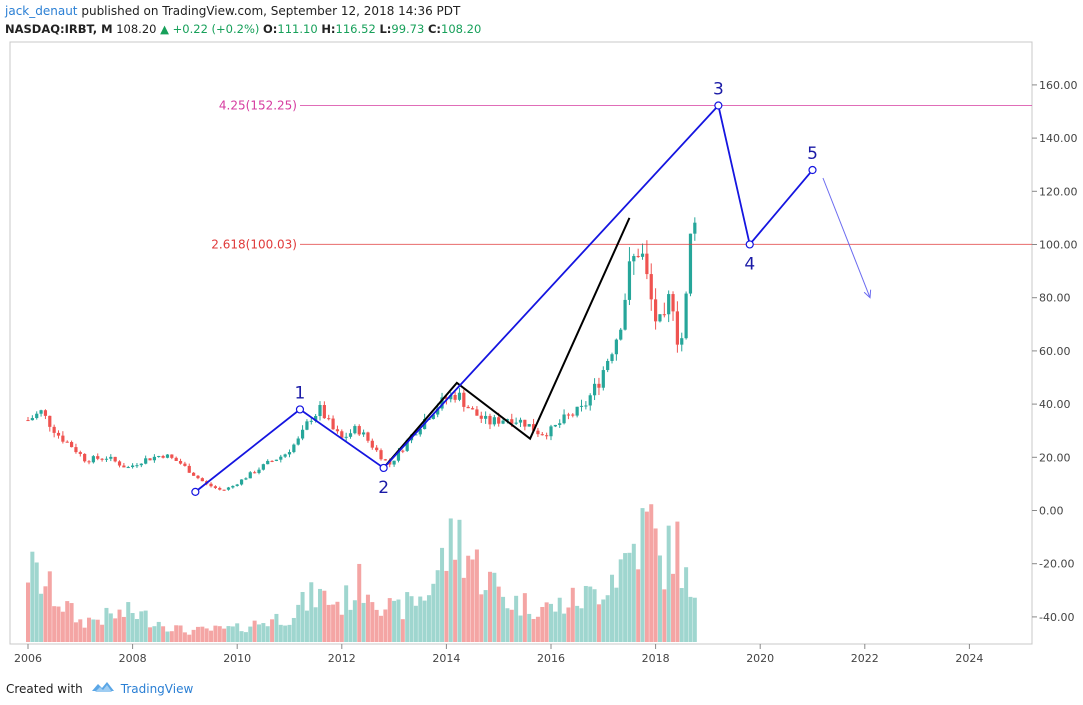  I want to click on x-tick-label: 2008, so click(133, 658).